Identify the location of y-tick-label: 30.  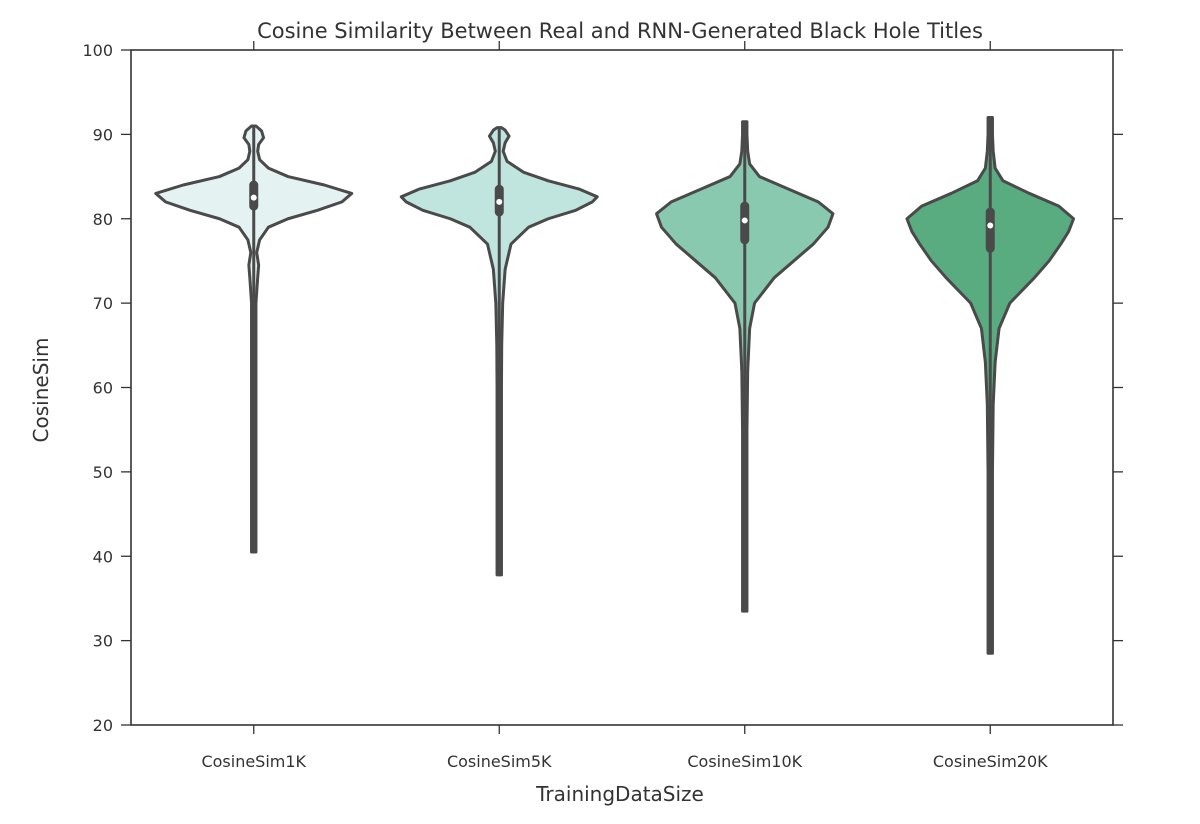
(103, 641).